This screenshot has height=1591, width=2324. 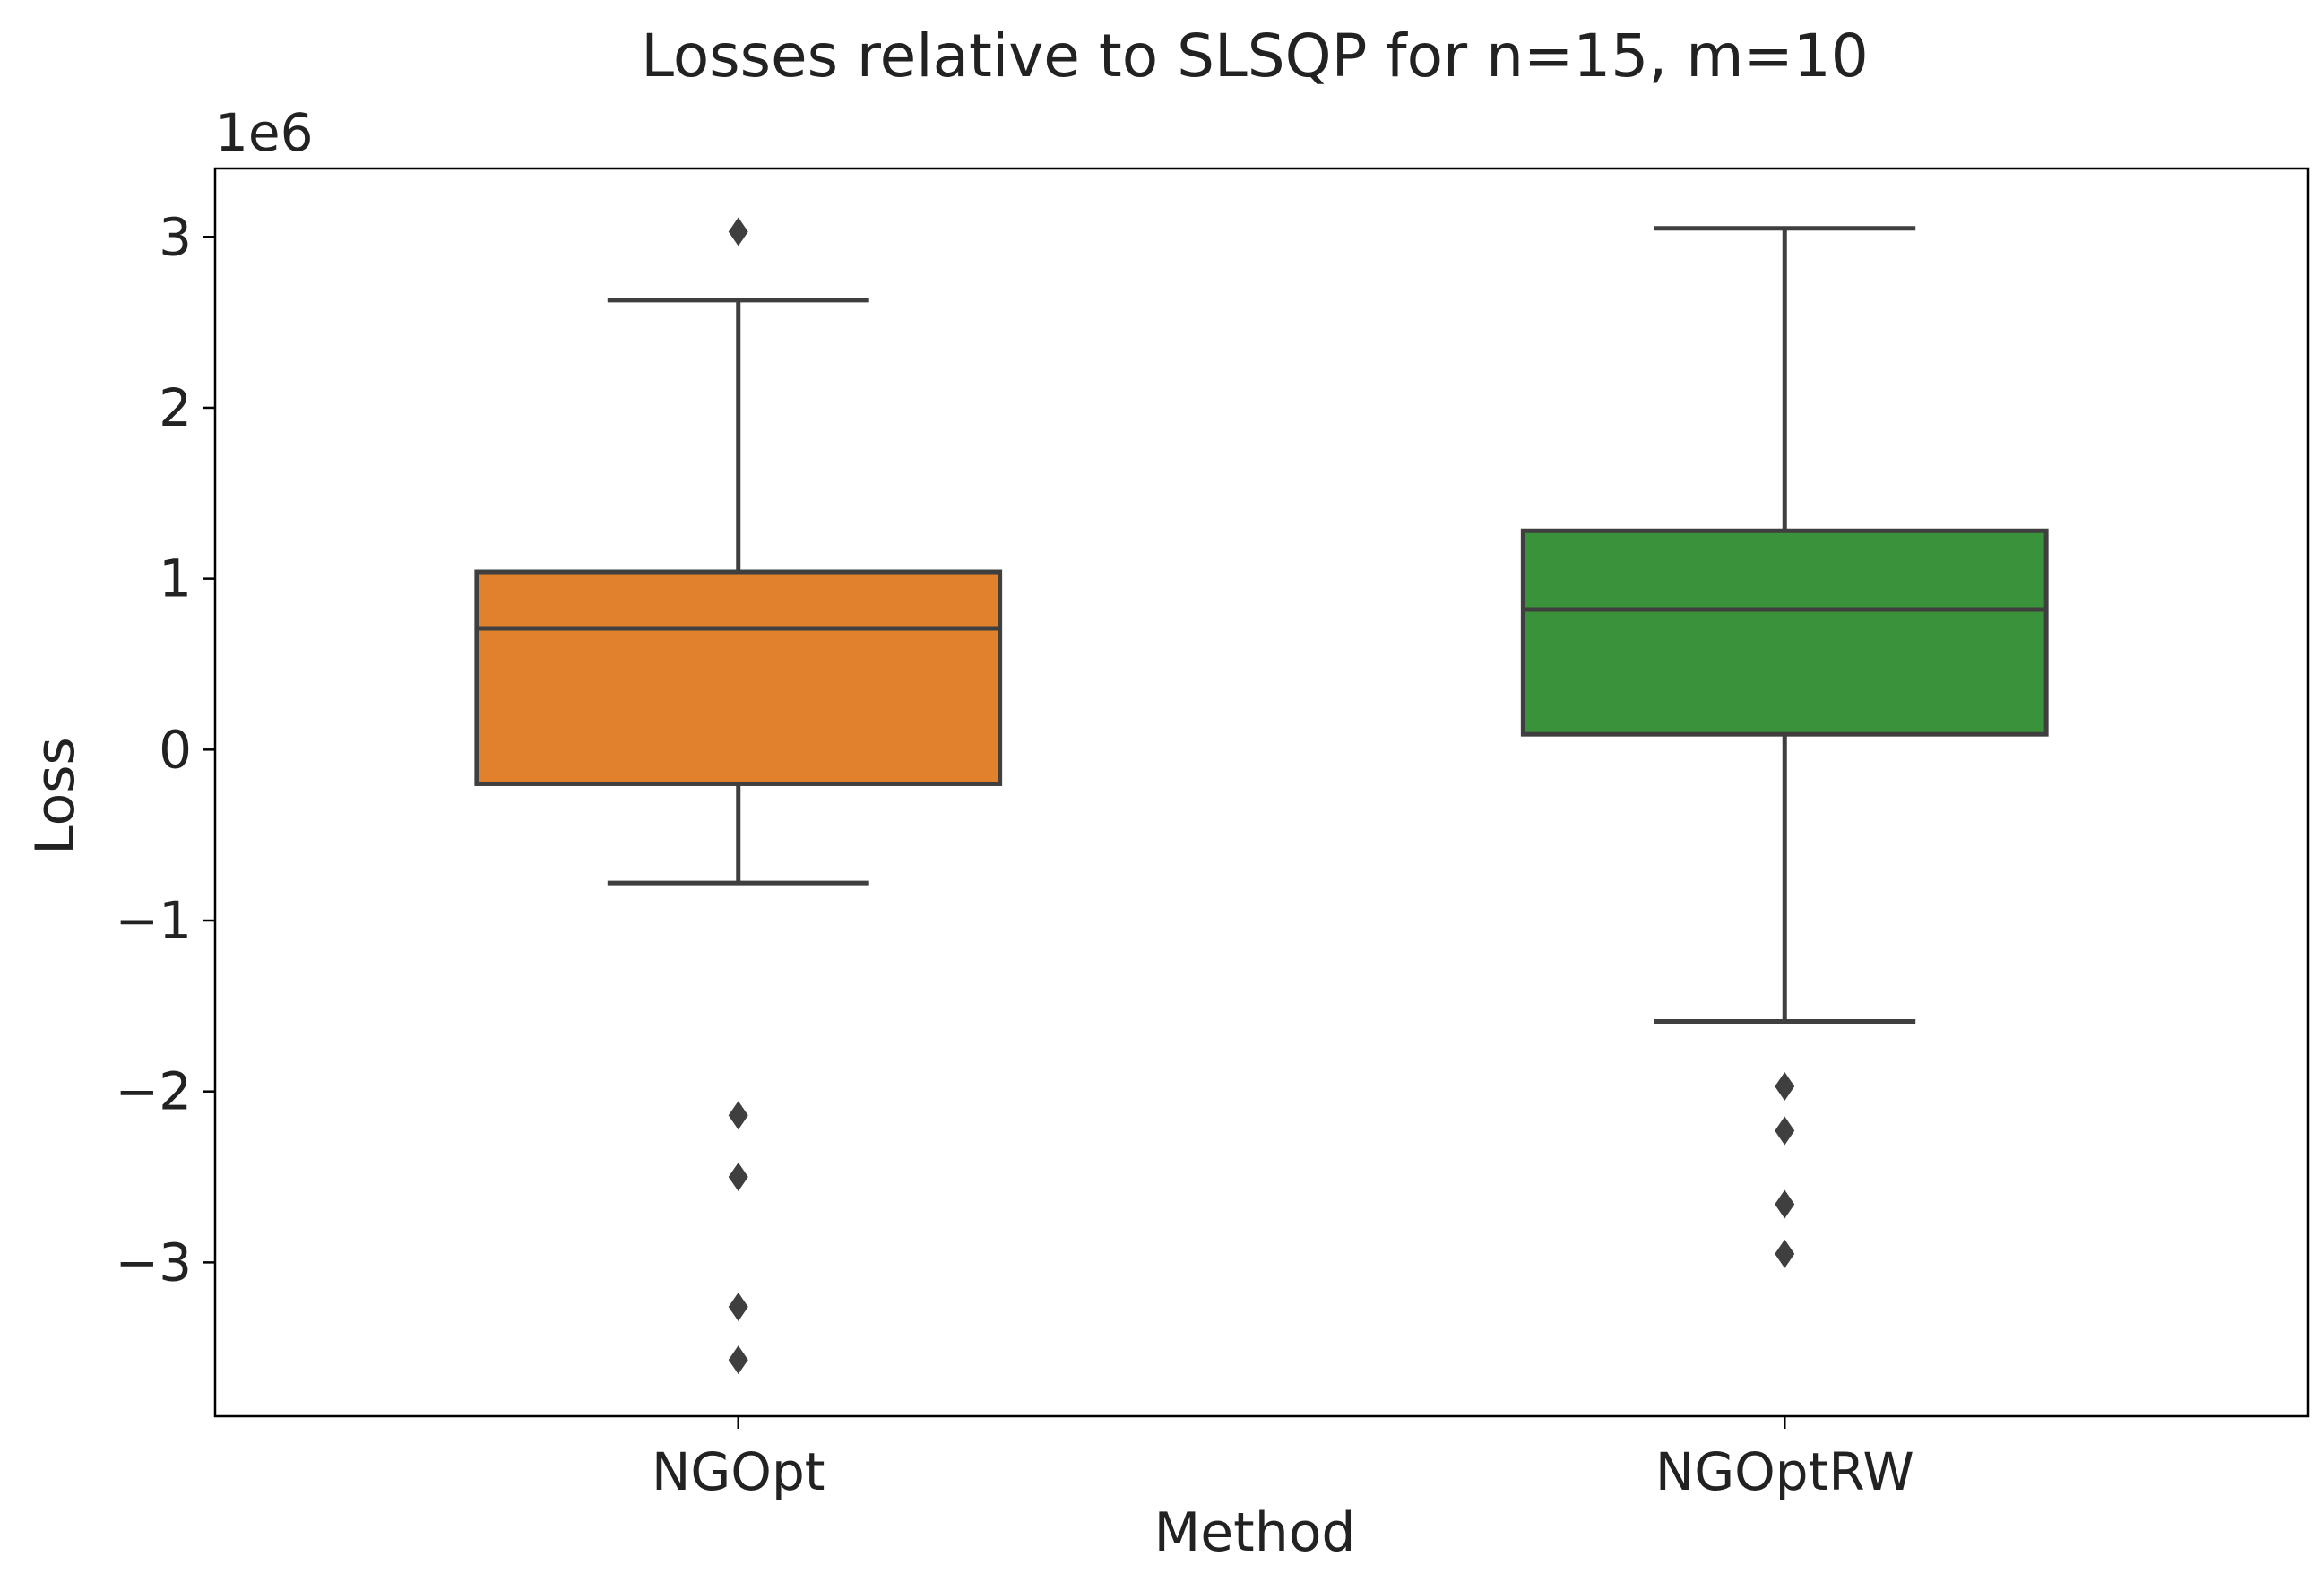 What do you see at coordinates (1785, 1472) in the screenshot?
I see `x-tick-label: NGOptRW` at bounding box center [1785, 1472].